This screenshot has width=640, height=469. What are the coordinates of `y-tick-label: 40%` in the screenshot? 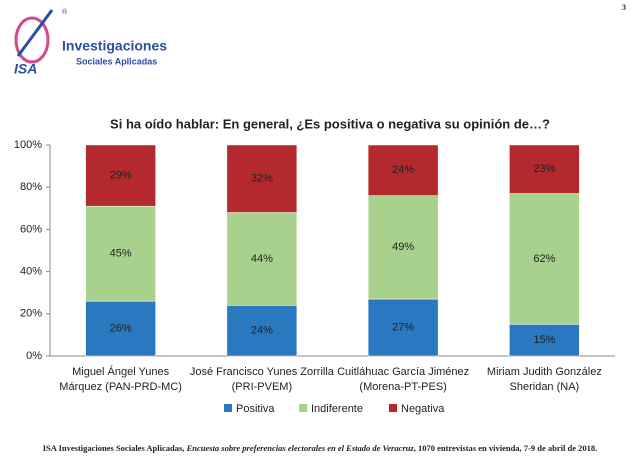 It's located at (31, 272).